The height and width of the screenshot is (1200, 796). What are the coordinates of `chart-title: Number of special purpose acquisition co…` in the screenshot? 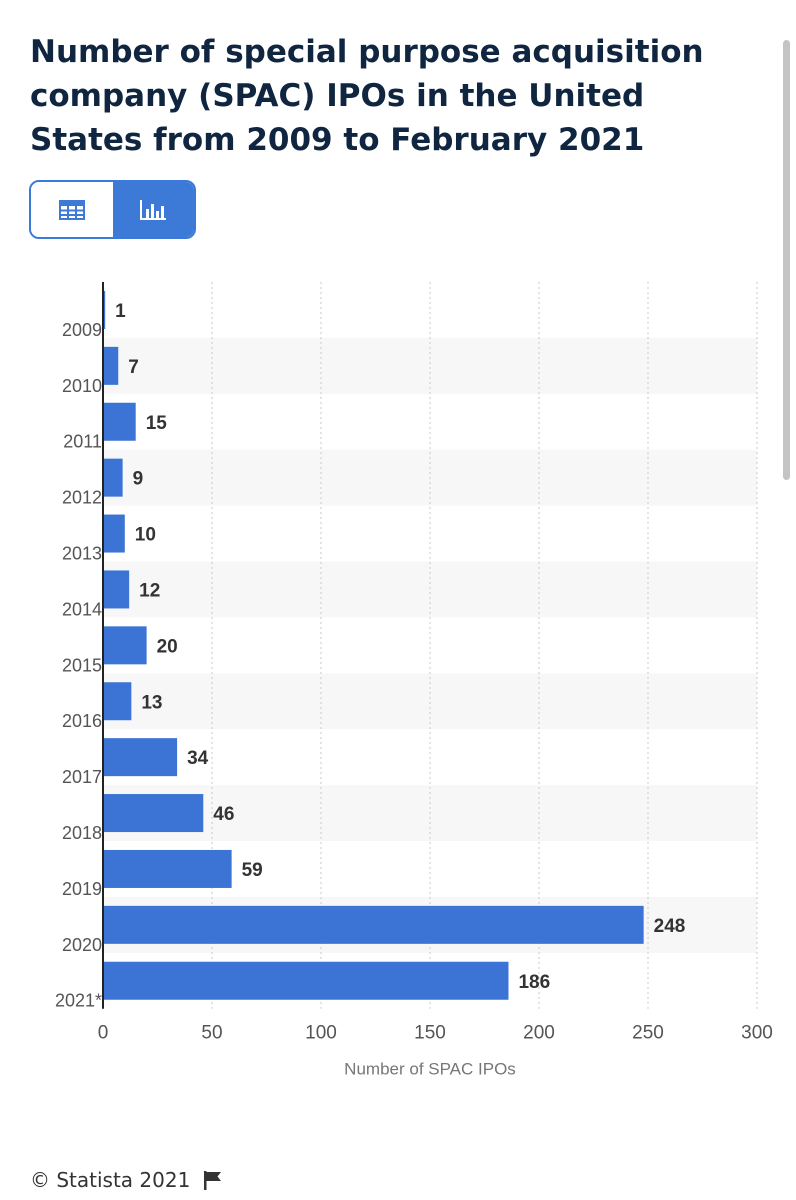 It's located at (367, 96).